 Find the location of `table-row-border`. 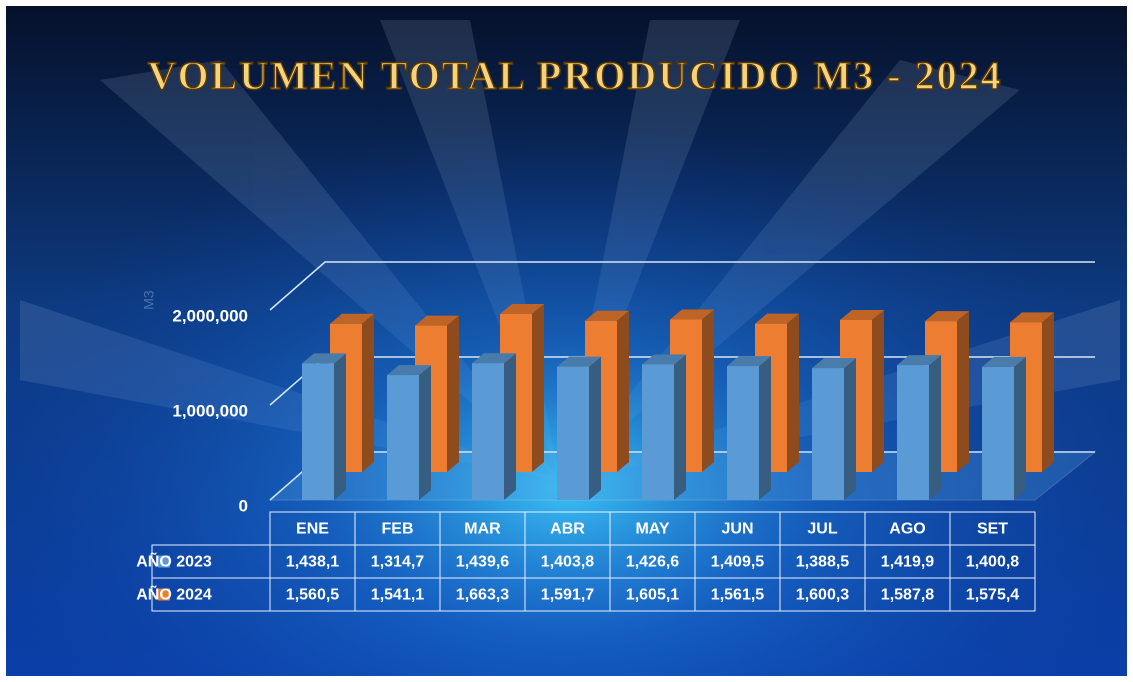

table-row-border is located at coordinates (593, 594).